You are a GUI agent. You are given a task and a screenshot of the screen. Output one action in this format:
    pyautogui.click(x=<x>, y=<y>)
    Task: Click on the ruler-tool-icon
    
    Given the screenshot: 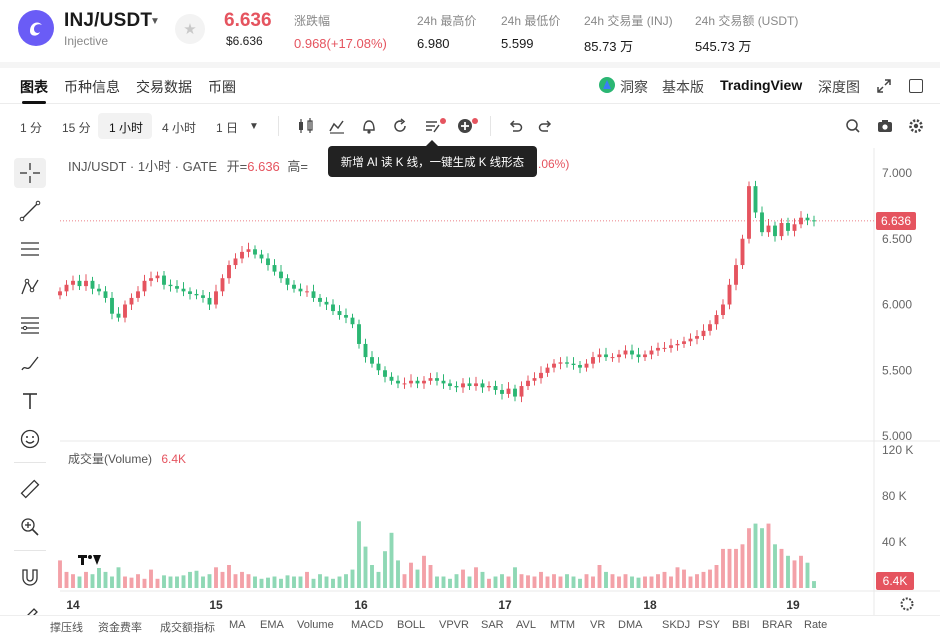 What is the action you would take?
    pyautogui.click(x=30, y=489)
    